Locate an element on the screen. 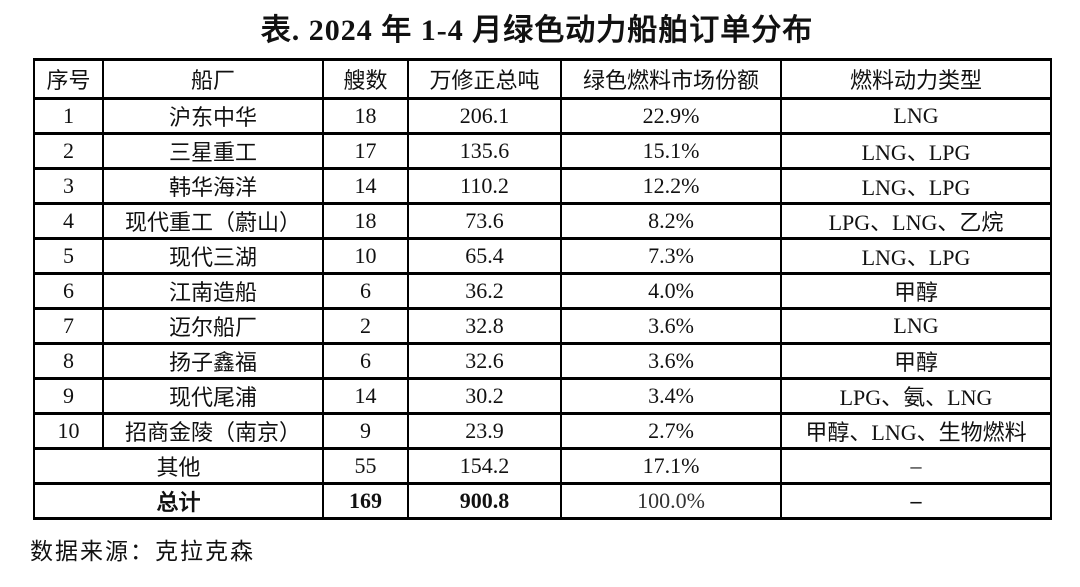 This screenshot has height=587, width=1080. table-row: 8 扬子鑫福 6 32.6 3.6% 甲醇 is located at coordinates (542, 361).